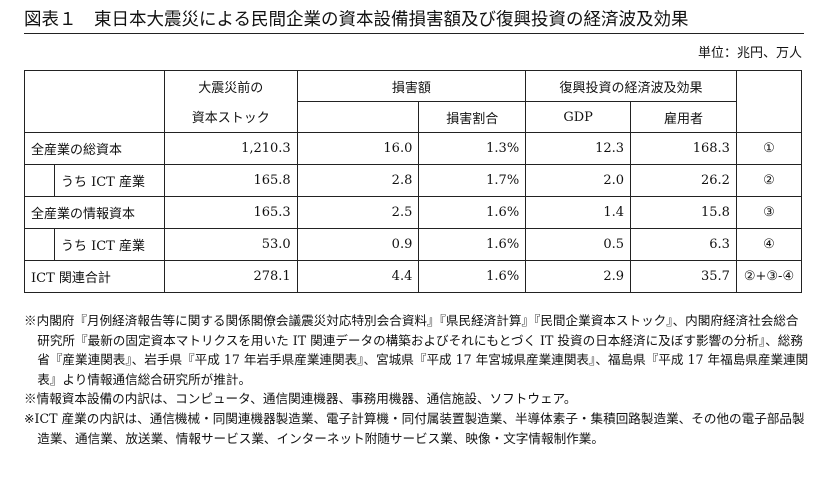 The image size is (826, 487). What do you see at coordinates (230, 148) in the screenshot?
I see `cell-capital: 1,210.3` at bounding box center [230, 148].